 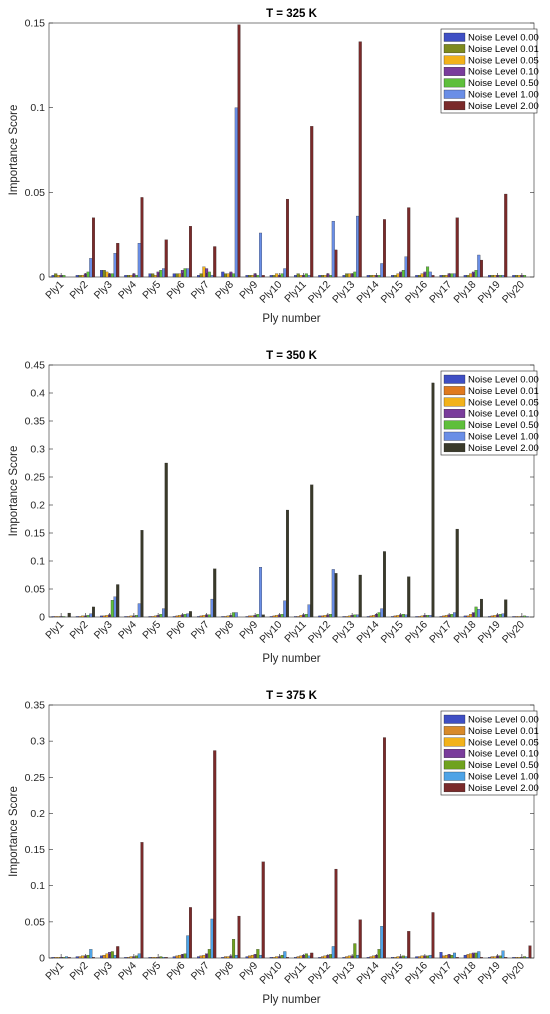 What do you see at coordinates (503, 38) in the screenshot?
I see `legend-label: Noise Level 0.00` at bounding box center [503, 38].